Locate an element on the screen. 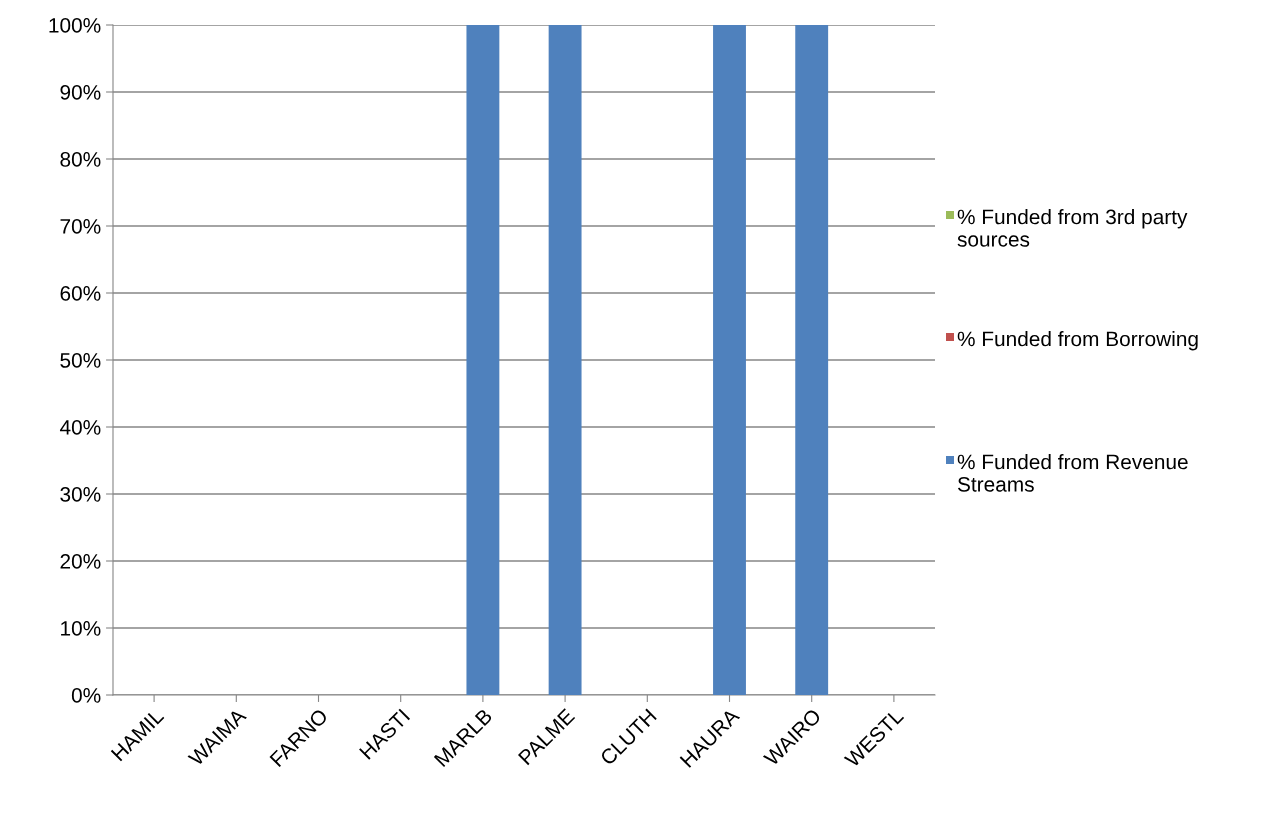  y-tick-label: 20% is located at coordinates (80, 561).